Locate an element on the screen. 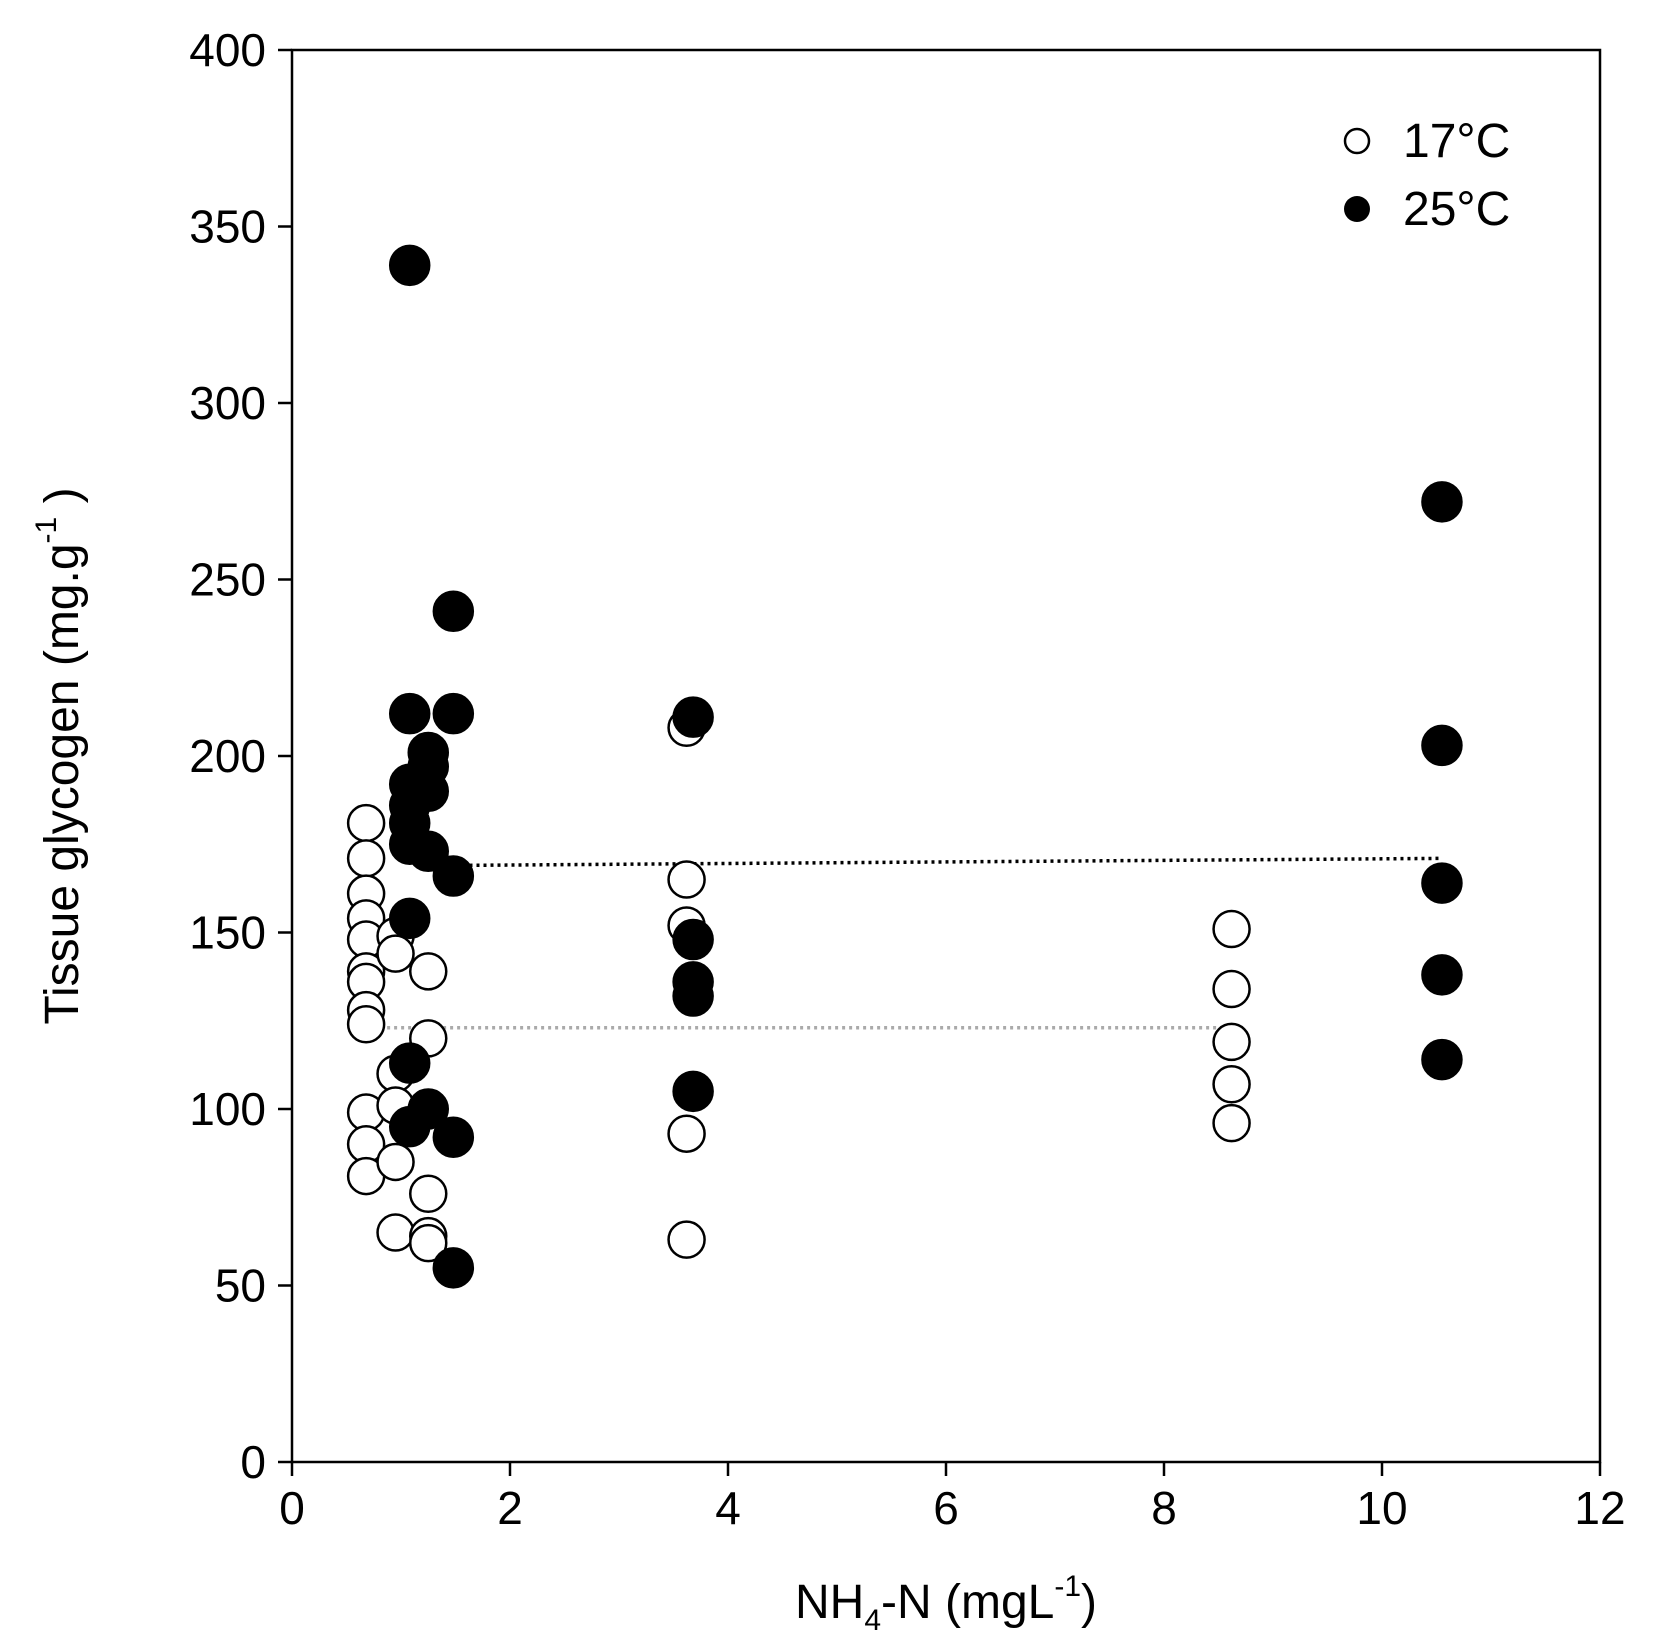  legend-label-25c: 25°C is located at coordinates (1456, 209).